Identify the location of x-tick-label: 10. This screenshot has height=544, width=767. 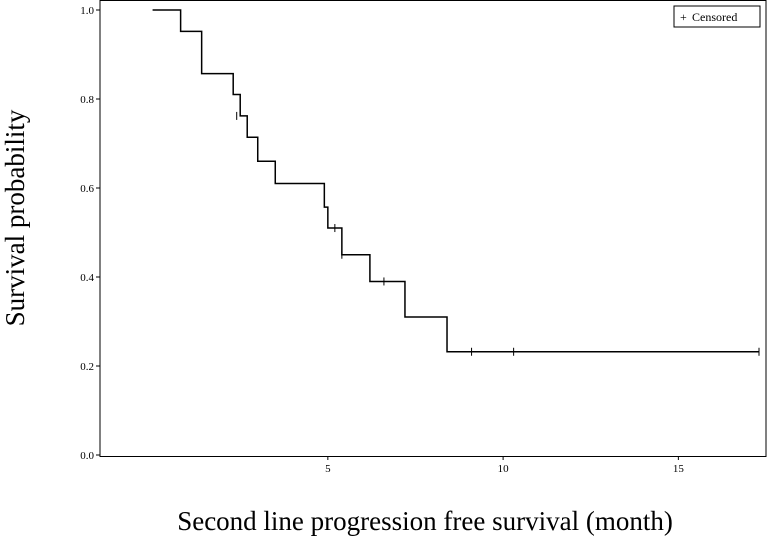
(504, 469).